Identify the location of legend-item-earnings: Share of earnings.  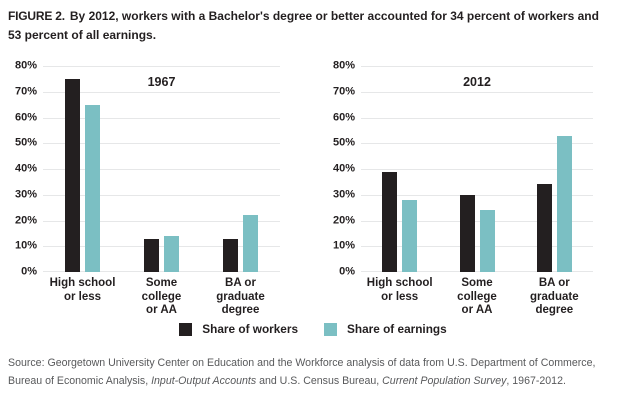
(385, 329).